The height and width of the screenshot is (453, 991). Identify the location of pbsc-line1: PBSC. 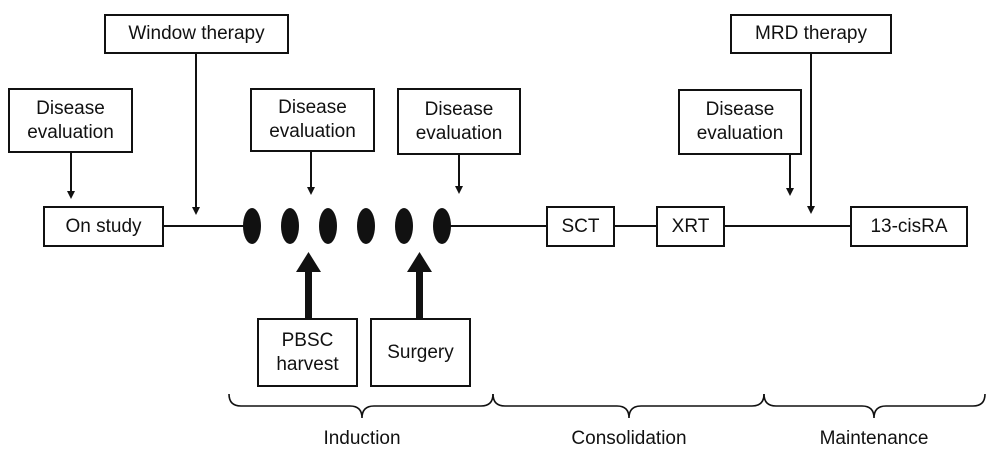
(307, 340).